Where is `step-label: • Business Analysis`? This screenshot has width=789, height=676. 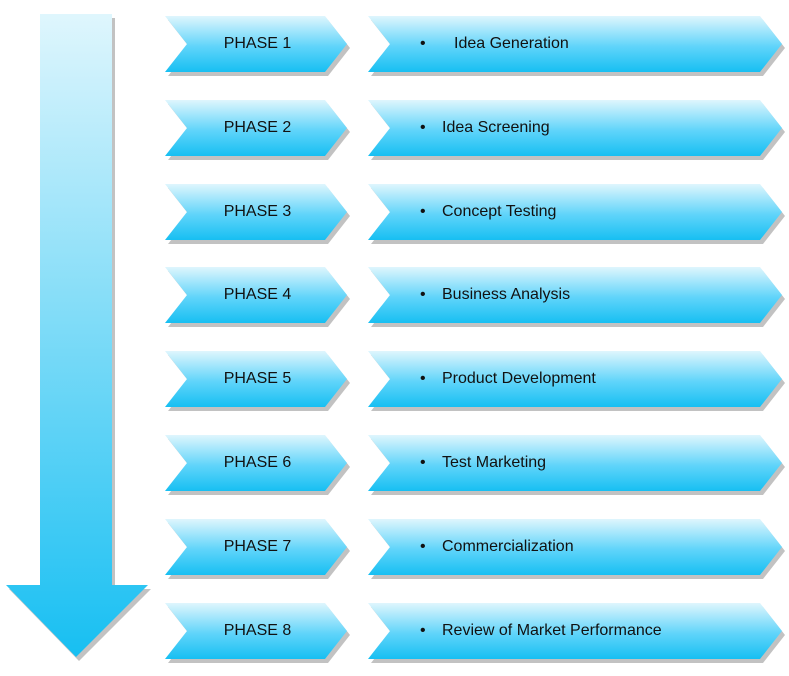
step-label: • Business Analysis is located at coordinates (595, 295).